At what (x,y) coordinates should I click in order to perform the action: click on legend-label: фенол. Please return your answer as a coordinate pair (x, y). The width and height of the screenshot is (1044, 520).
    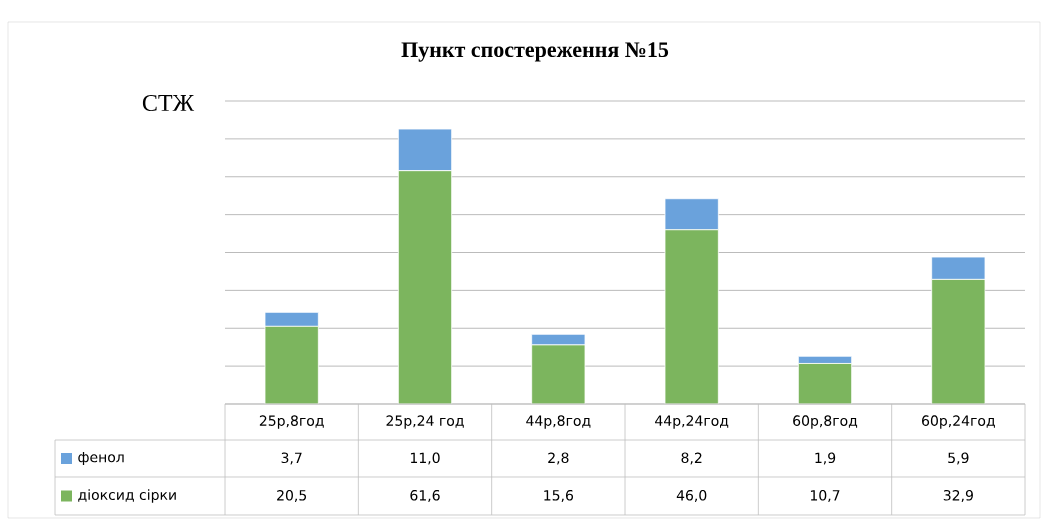
    Looking at the image, I should click on (101, 458).